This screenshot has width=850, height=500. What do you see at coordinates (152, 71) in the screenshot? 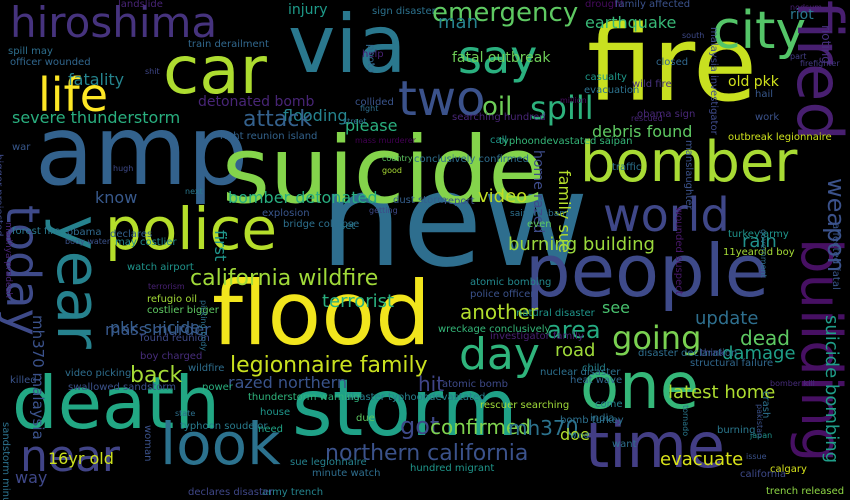
I see `word-shit: shit` at bounding box center [152, 71].